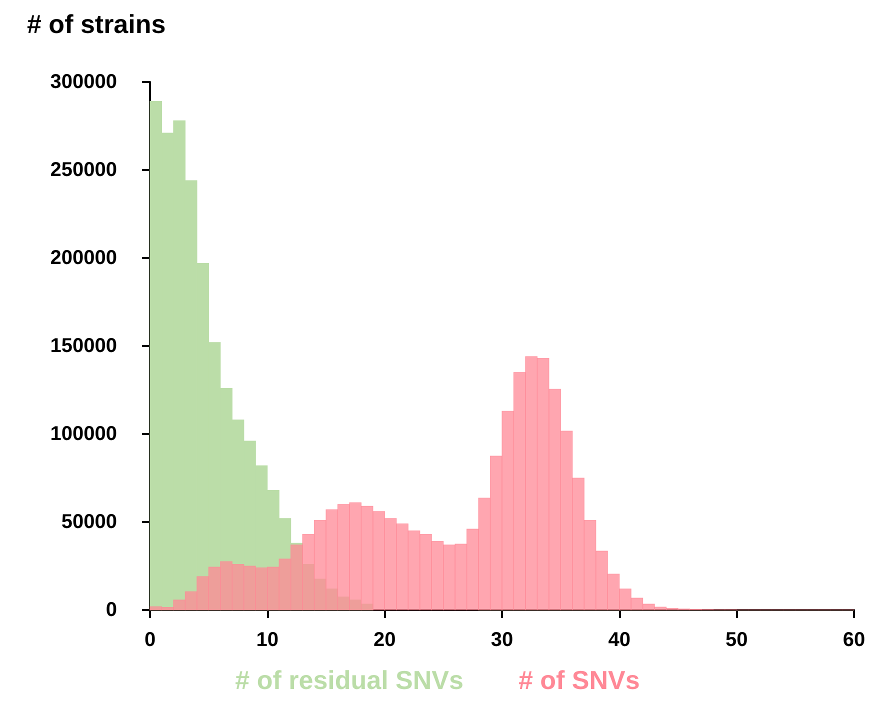 Image resolution: width=870 pixels, height=706 pixels. Describe the element at coordinates (349, 680) in the screenshot. I see `text: # of residual SNVs` at that location.